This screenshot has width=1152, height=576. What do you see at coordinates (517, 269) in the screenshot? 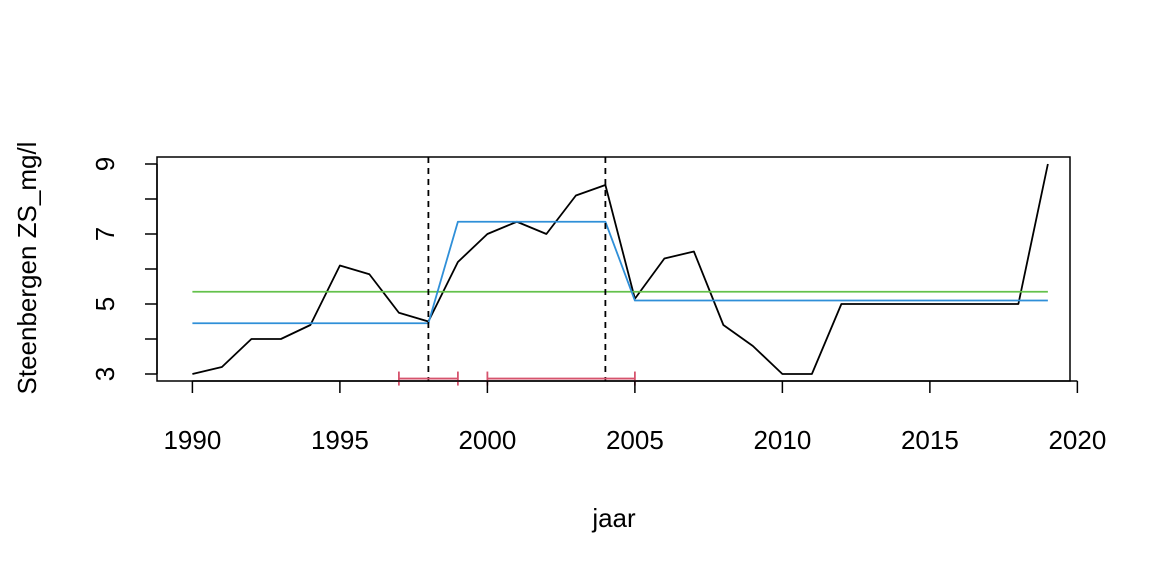
I see `breakpoint-lines` at bounding box center [517, 269].